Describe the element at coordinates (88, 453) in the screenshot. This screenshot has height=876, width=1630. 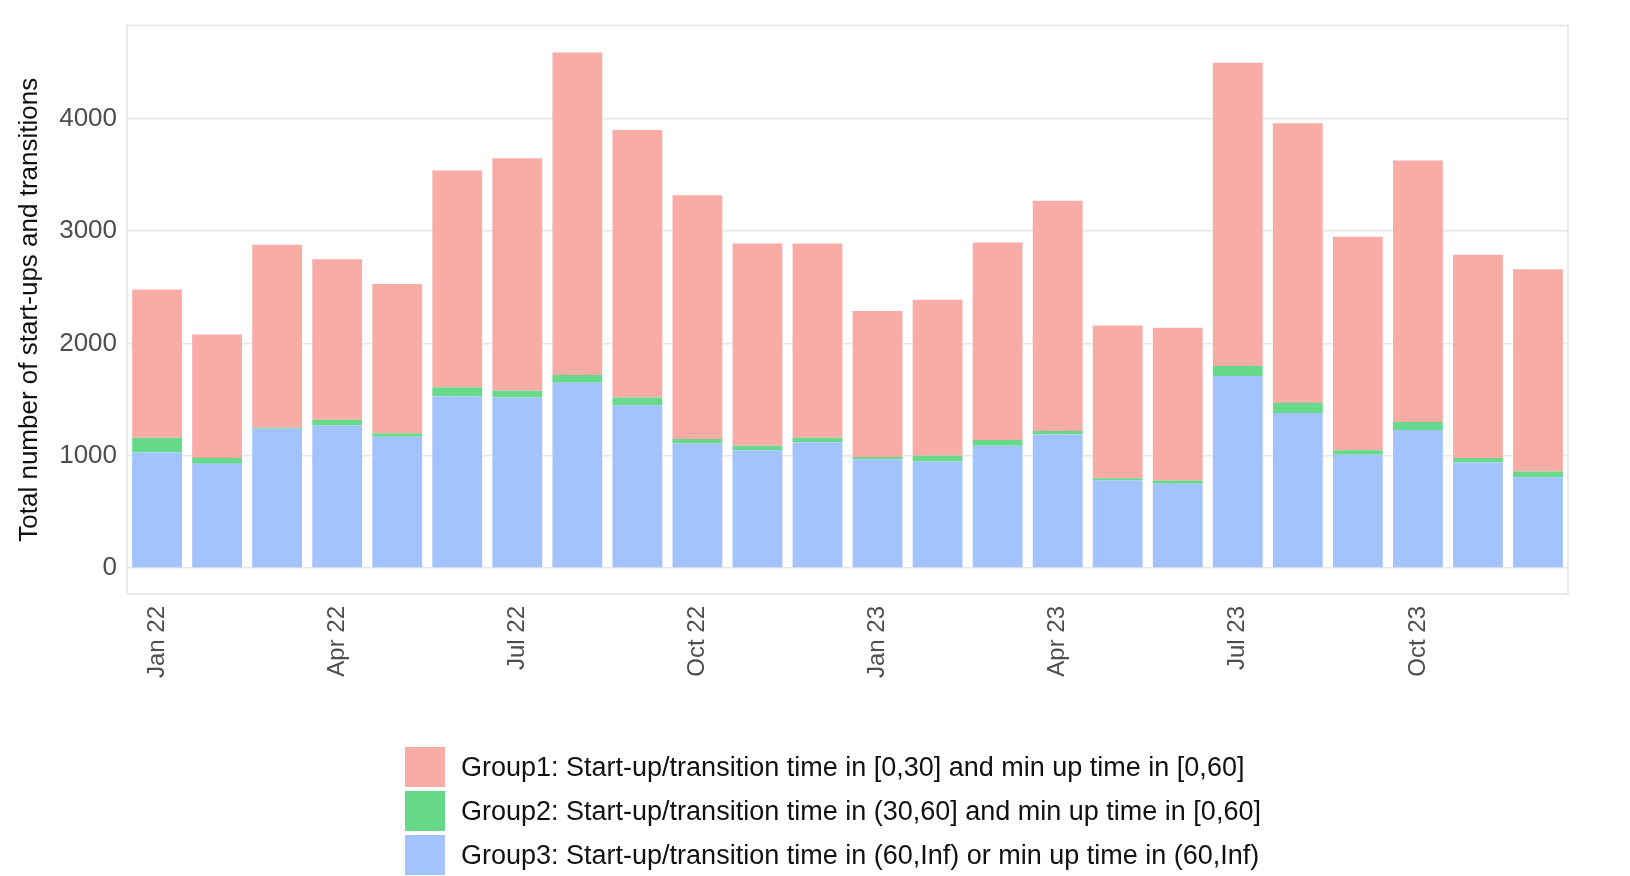
I see `y-tick-label: 1000` at that location.